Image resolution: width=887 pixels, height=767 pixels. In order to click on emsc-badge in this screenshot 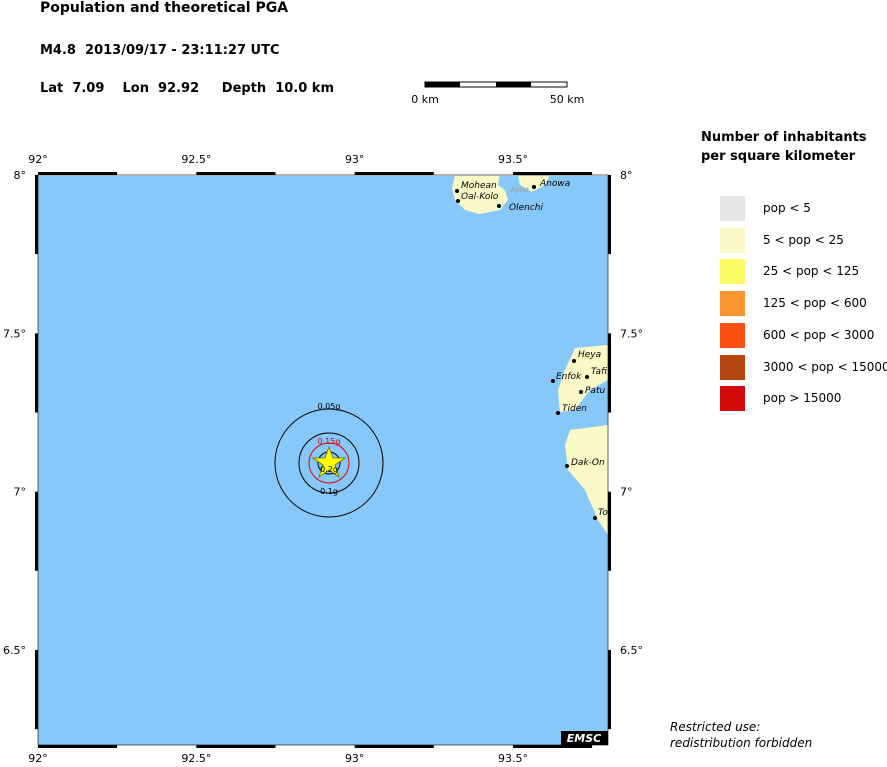, I will do `click(584, 738)`.